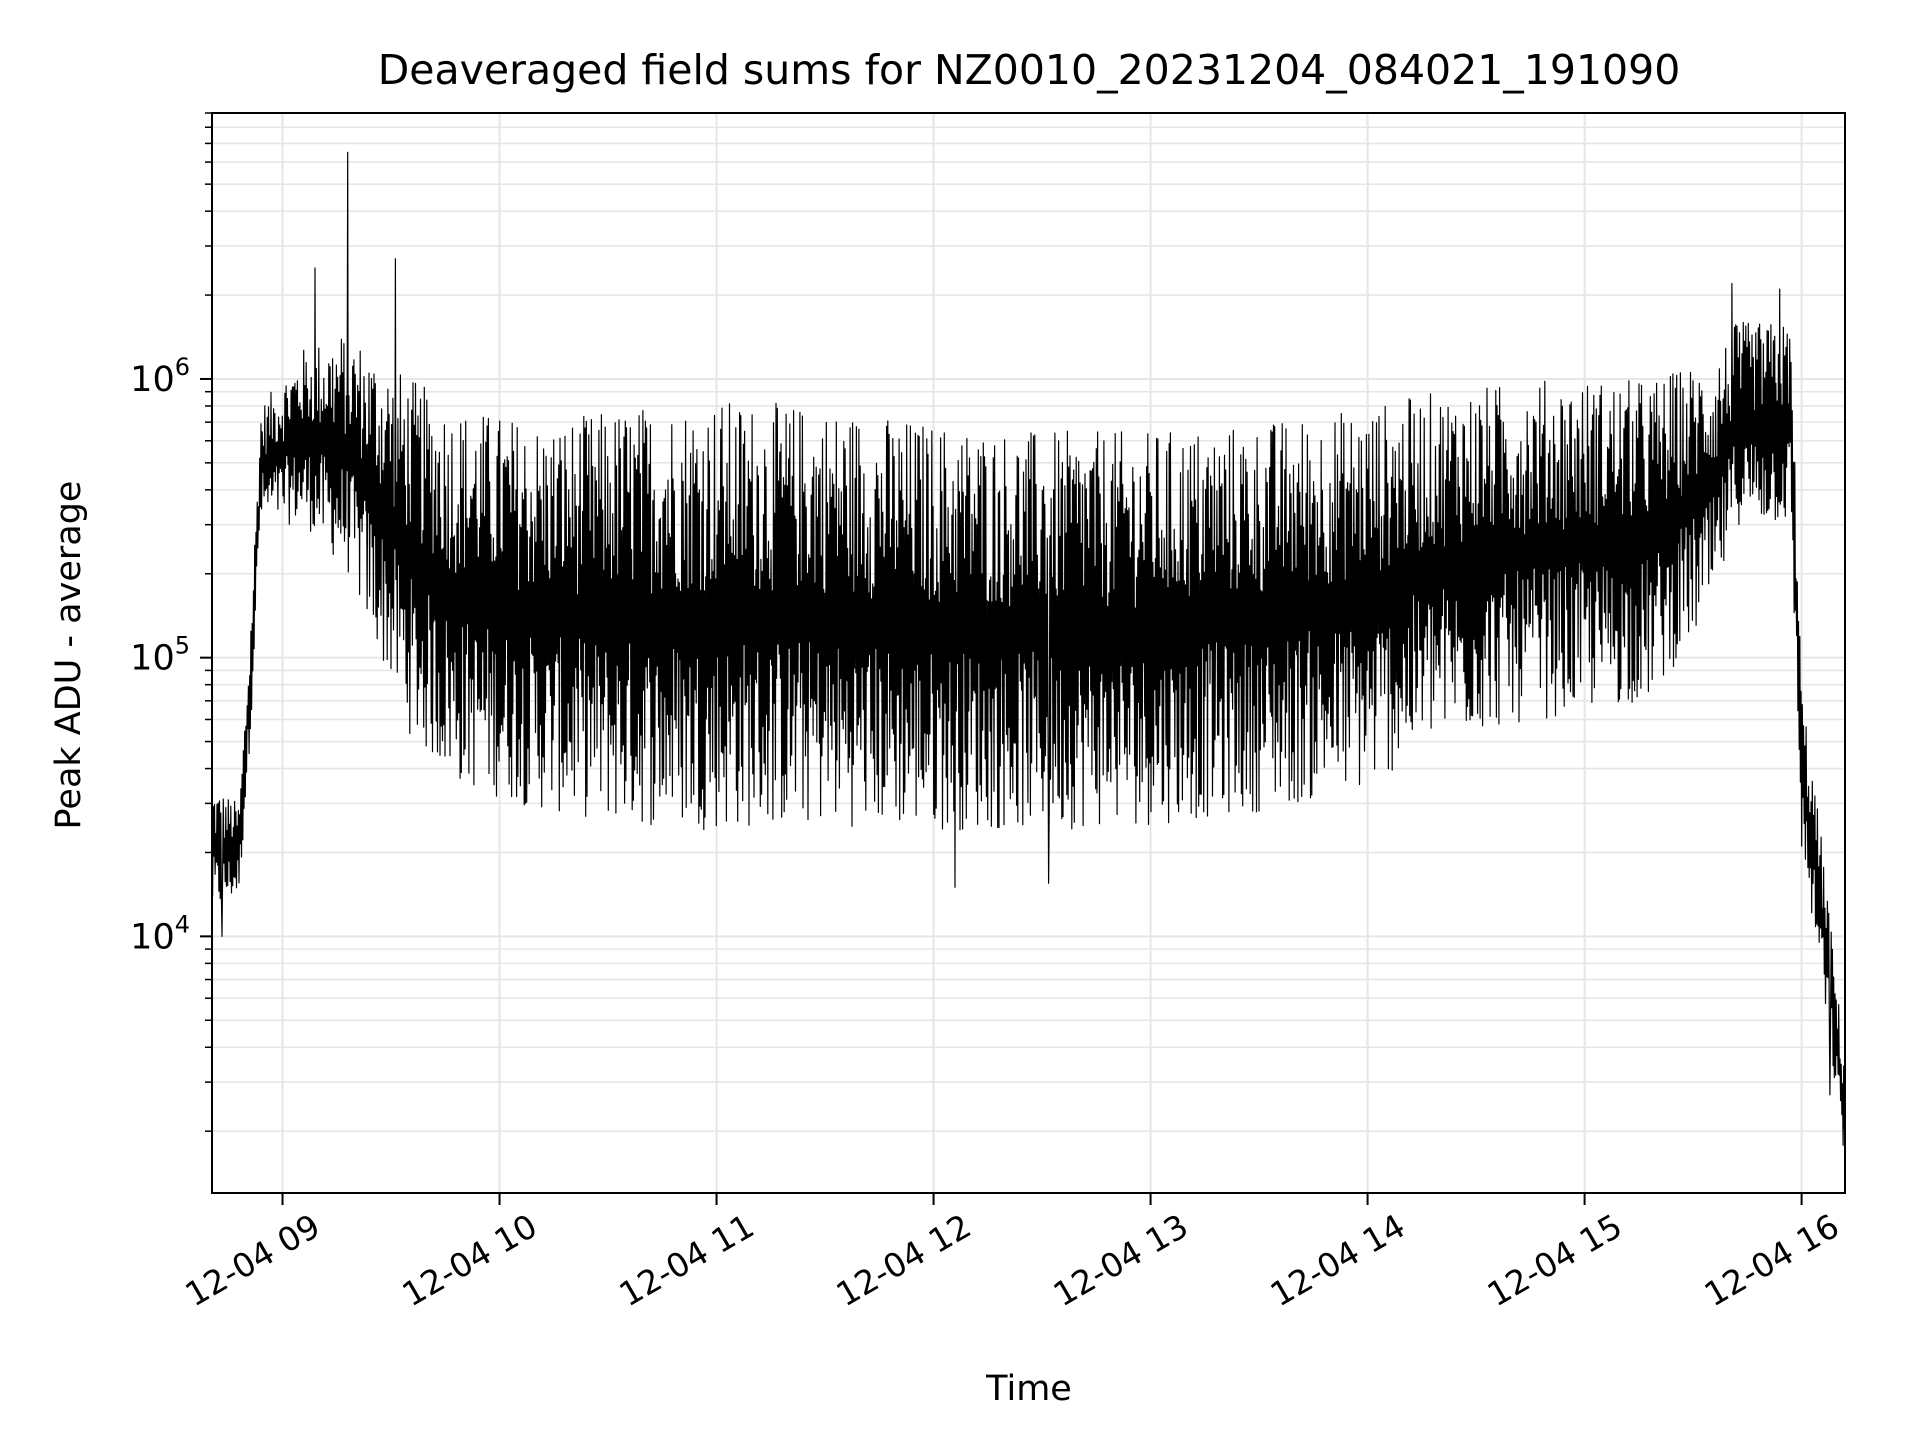  What do you see at coordinates (171, 622) in the screenshot?
I see `y-axis: 10⁴ 10⁵ 10⁶` at bounding box center [171, 622].